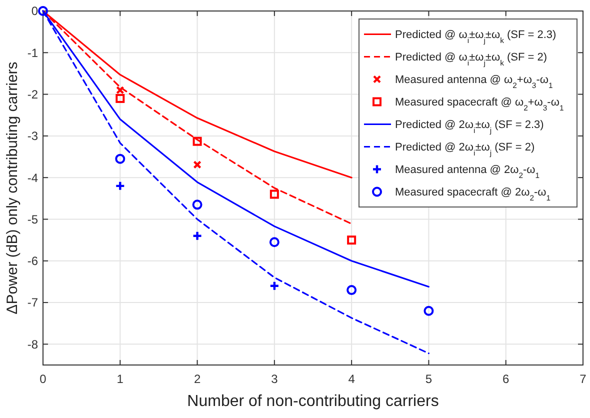  What do you see at coordinates (313, 401) in the screenshot?
I see `x-axis-title: Number of non-contributing carriers` at bounding box center [313, 401].